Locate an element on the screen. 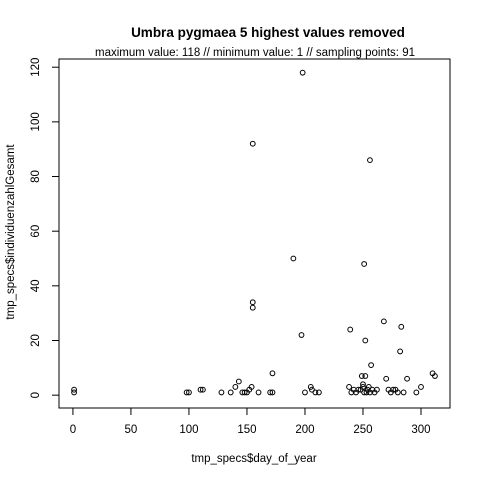 The image size is (480, 480). x-tick-label: 100 is located at coordinates (188, 430).